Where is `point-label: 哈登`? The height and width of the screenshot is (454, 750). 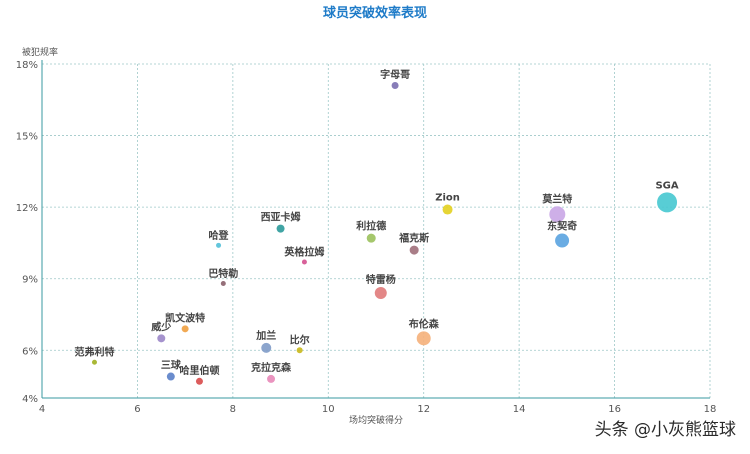 point-label: 哈登 is located at coordinates (219, 235).